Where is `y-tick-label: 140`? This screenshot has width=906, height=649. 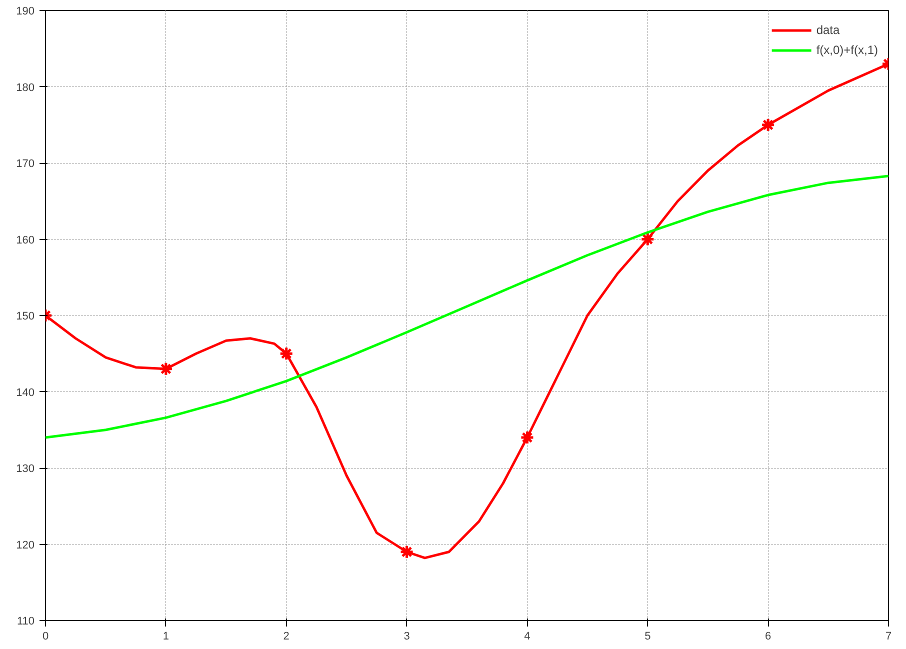
y-tick-label: 140 is located at coordinates (25, 392).